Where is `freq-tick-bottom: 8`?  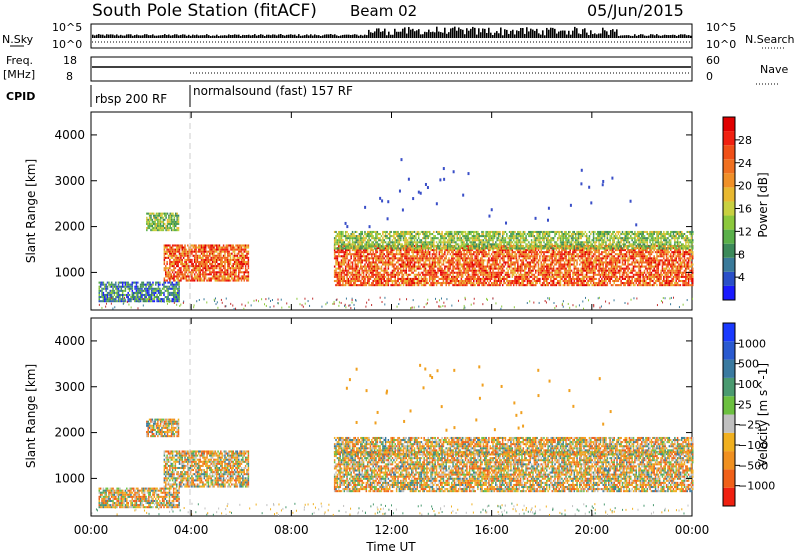
freq-tick-bottom: 8 is located at coordinates (69, 76).